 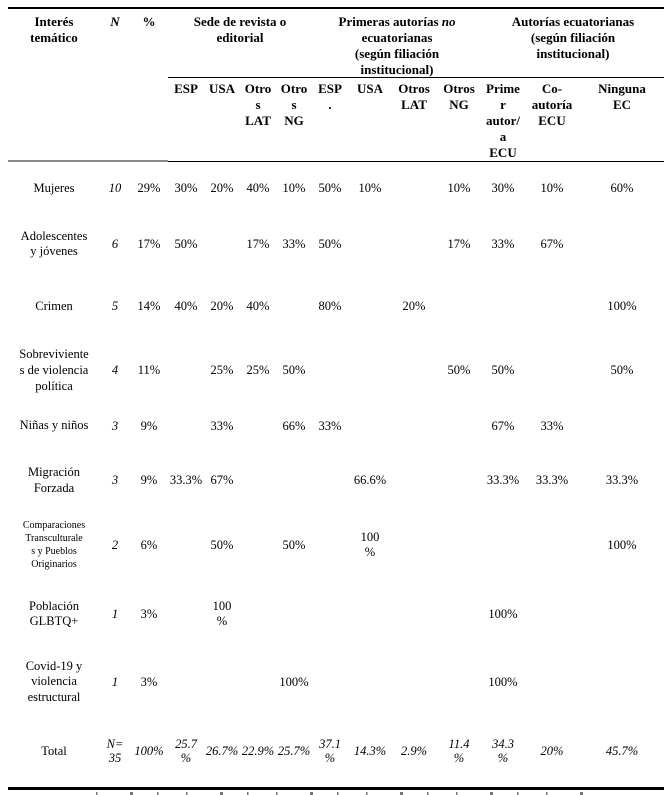 What do you see at coordinates (346, 793) in the screenshot?
I see `clipped-caption-line` at bounding box center [346, 793].